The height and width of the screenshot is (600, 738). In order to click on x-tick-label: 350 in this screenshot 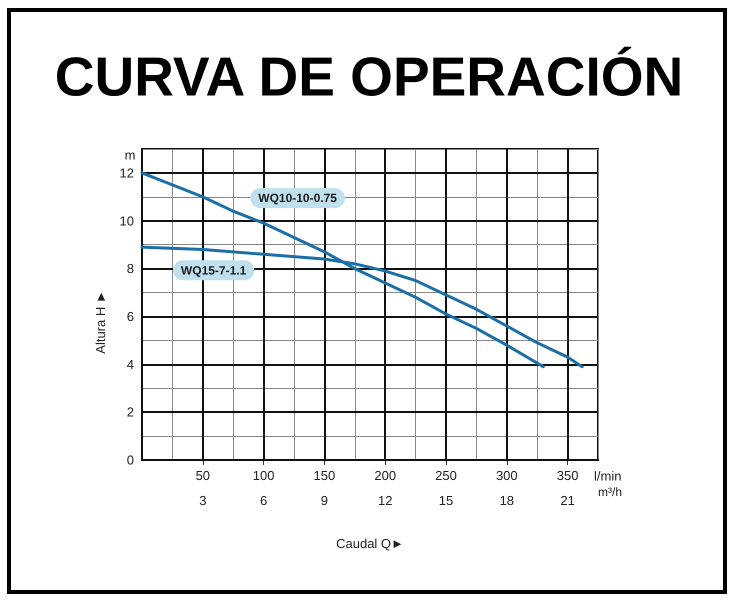, I will do `click(567, 475)`.